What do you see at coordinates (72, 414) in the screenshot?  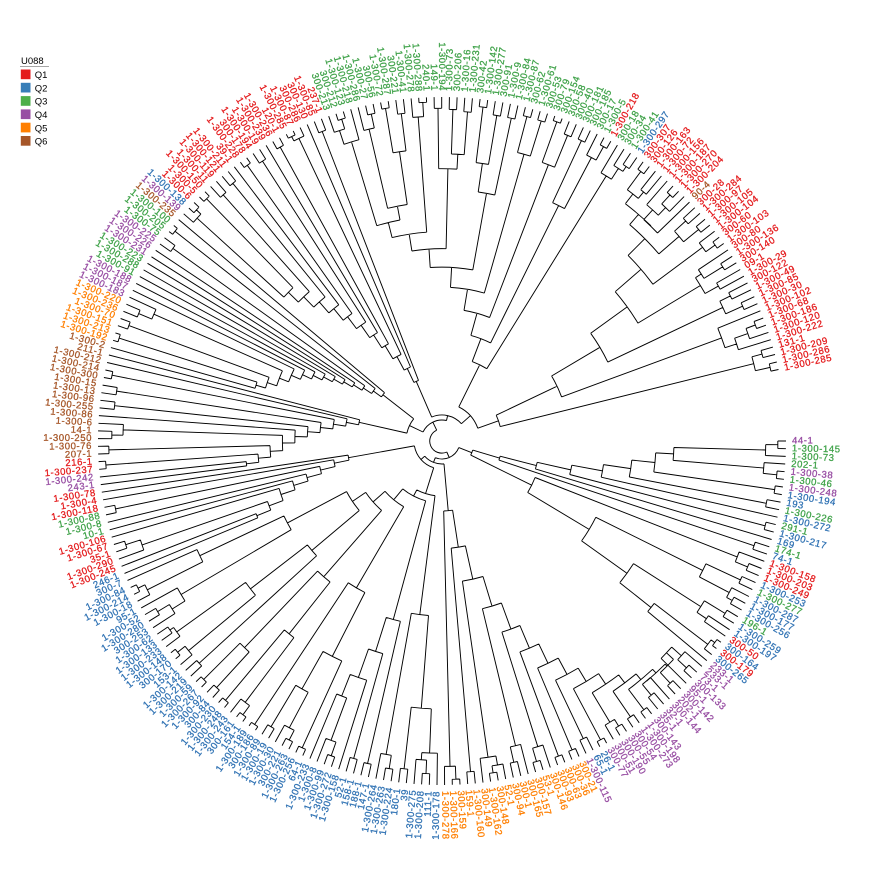 I see `svg-text: 1-300-86` at bounding box center [72, 414].